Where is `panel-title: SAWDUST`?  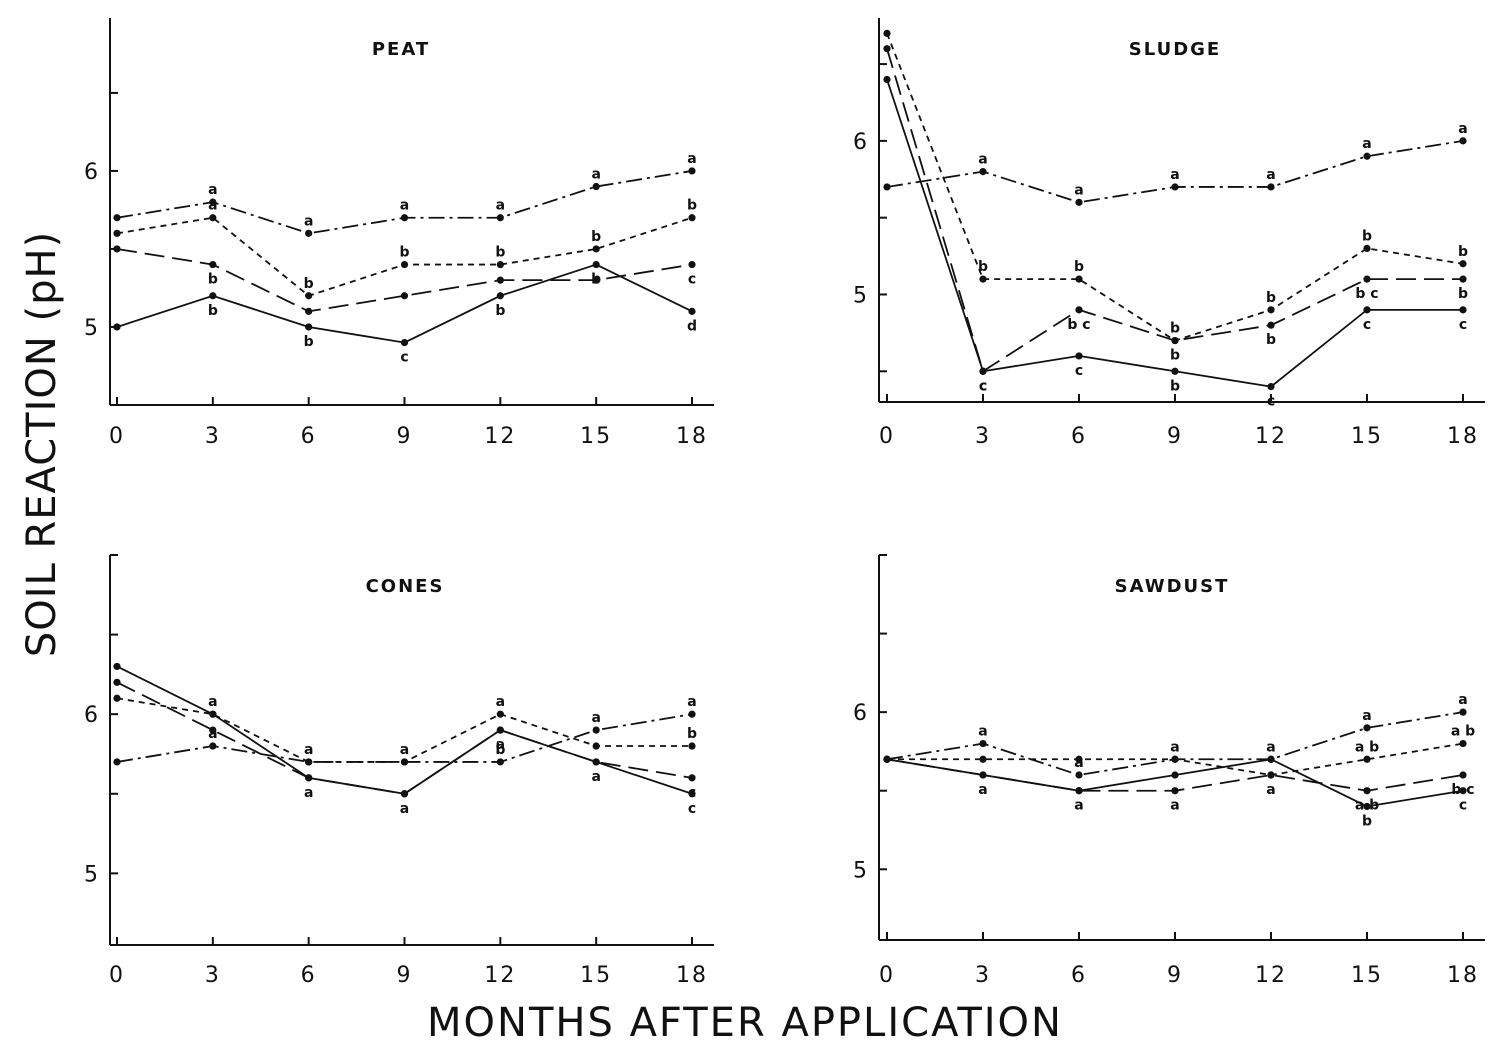
panel-title: SAWDUST is located at coordinates (1172, 586).